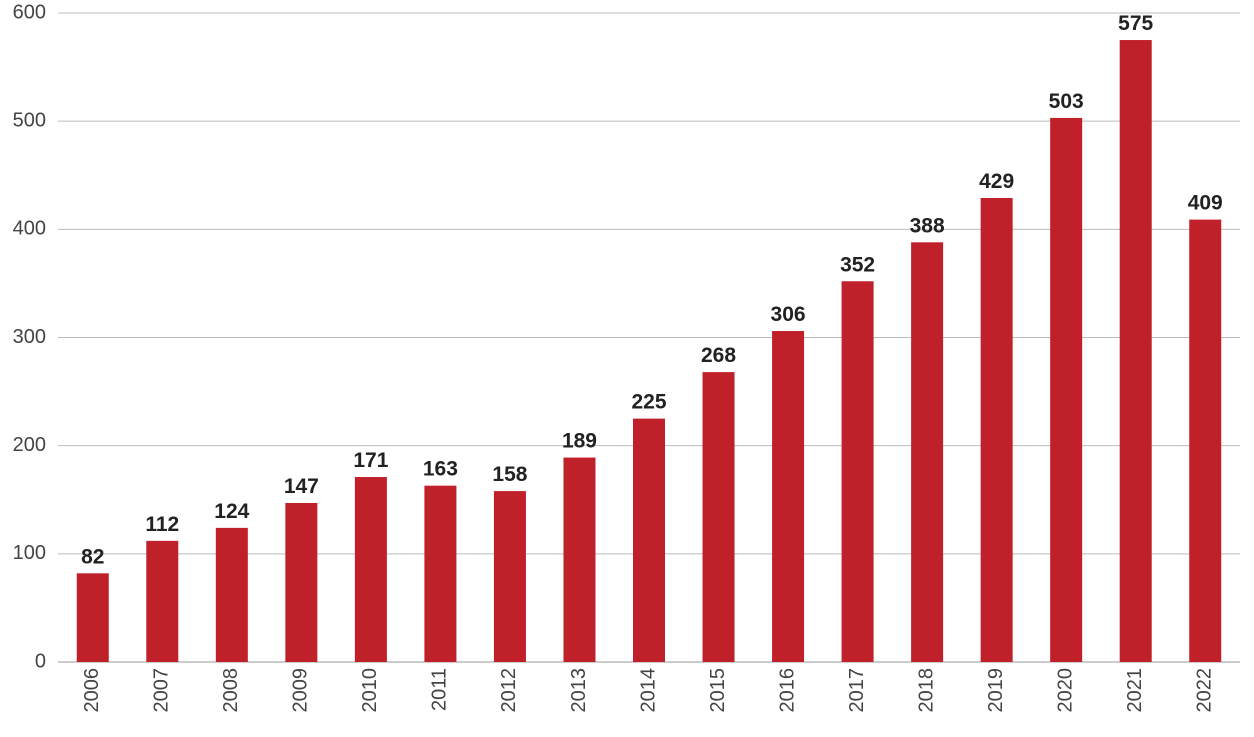 This screenshot has height=737, width=1254. Describe the element at coordinates (579, 690) in the screenshot. I see `x-tick-label: 2013` at that location.